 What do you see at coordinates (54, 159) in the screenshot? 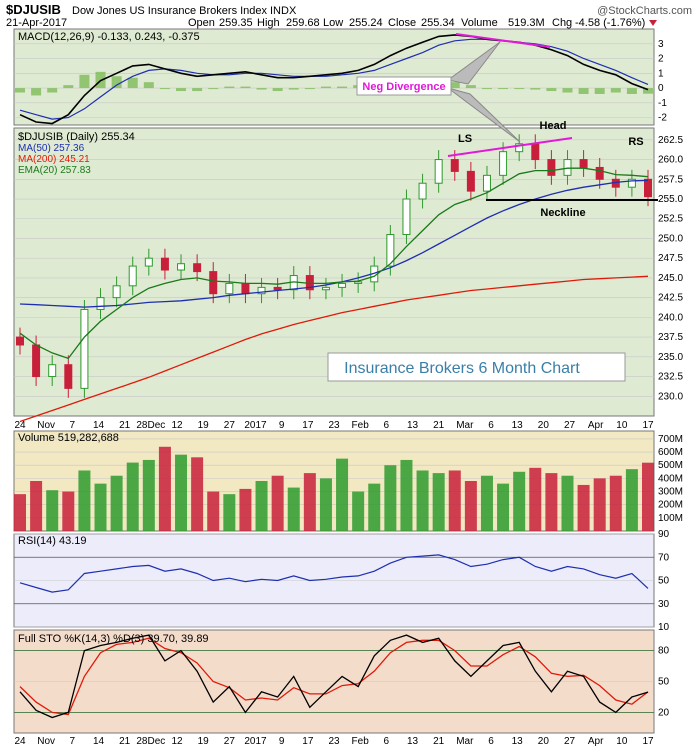
I see `price-legend-item: MA(200) 245.21` at bounding box center [54, 159].